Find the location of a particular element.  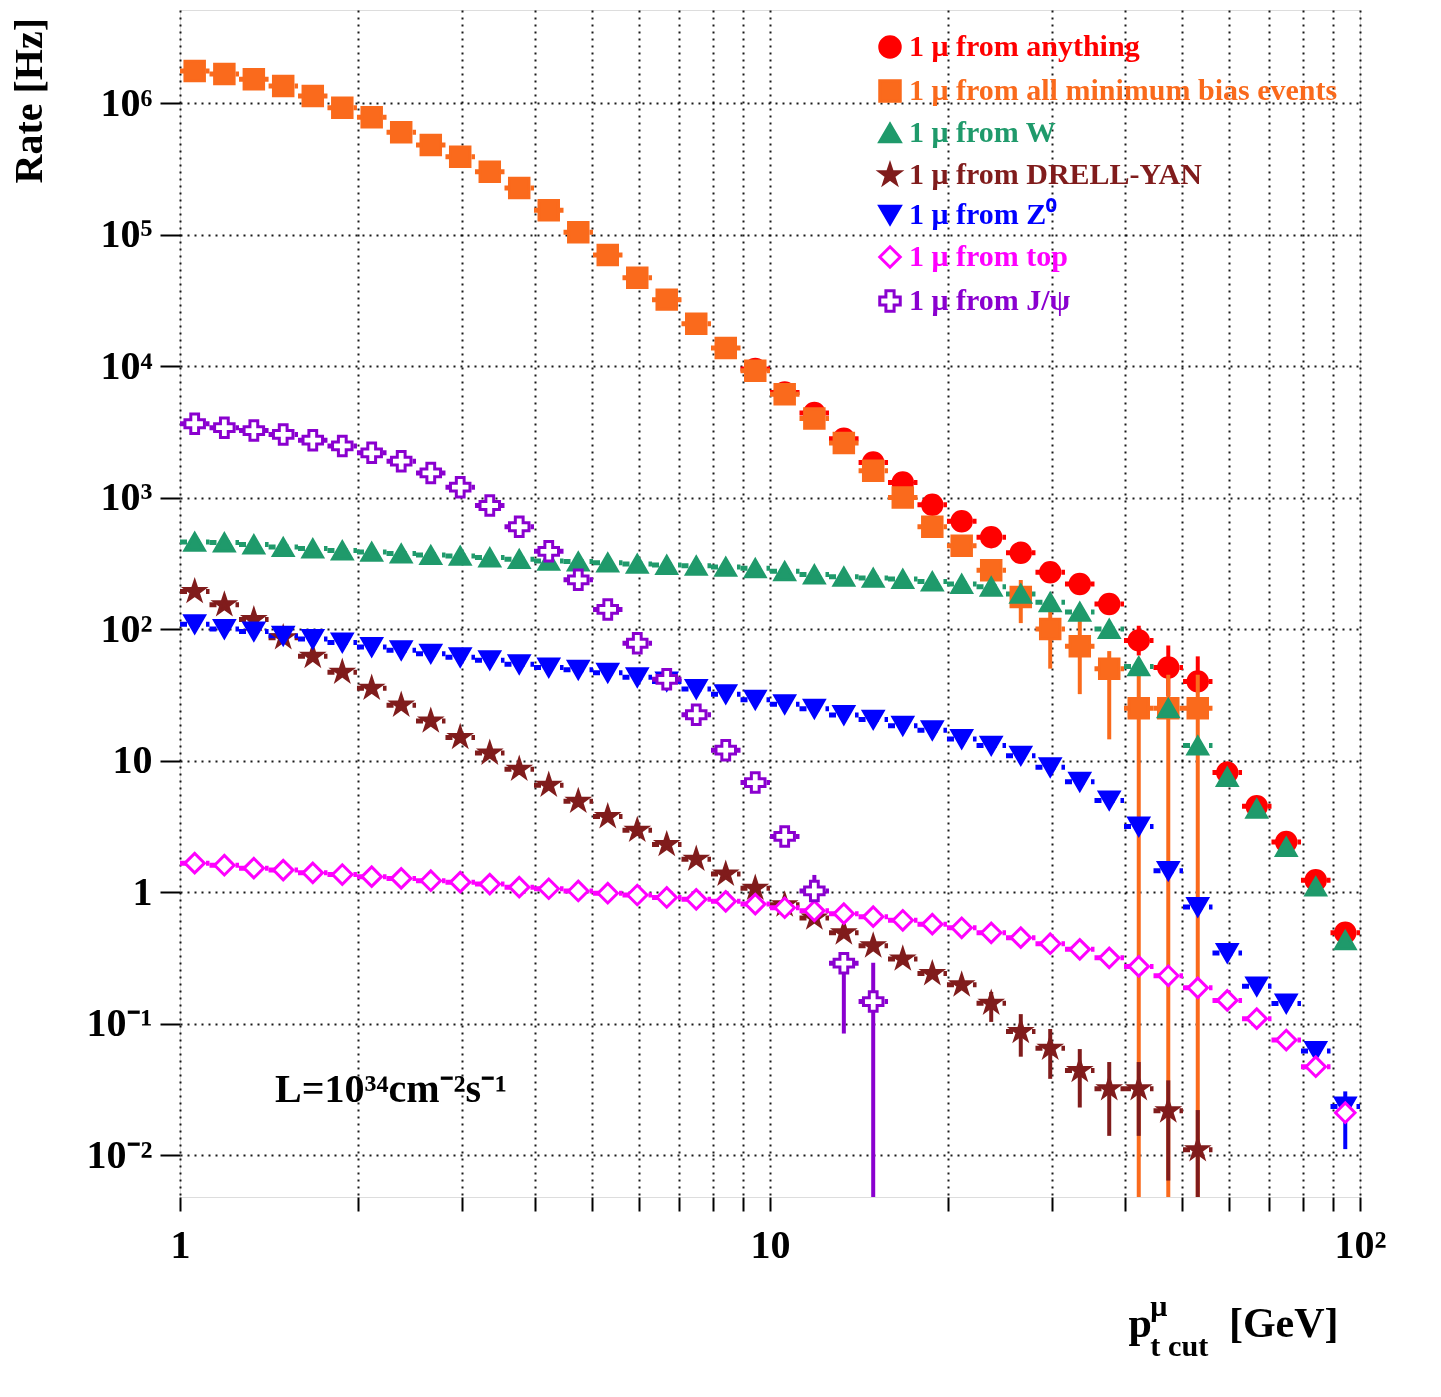

y-tick-label: 10³ is located at coordinates (126, 497).